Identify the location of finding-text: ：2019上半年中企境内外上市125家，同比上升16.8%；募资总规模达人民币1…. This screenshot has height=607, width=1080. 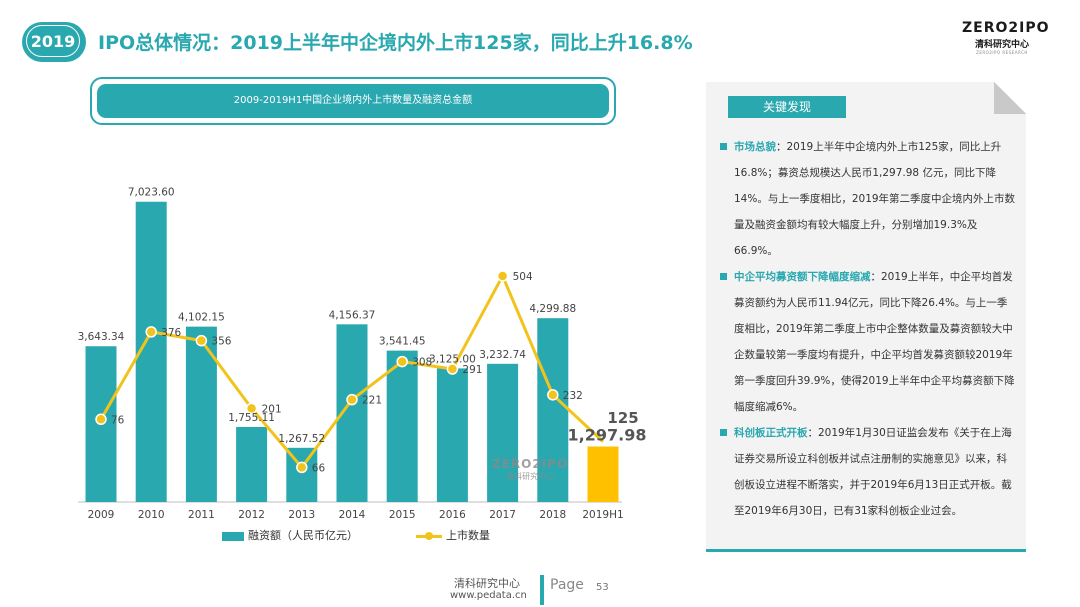
(875, 199).